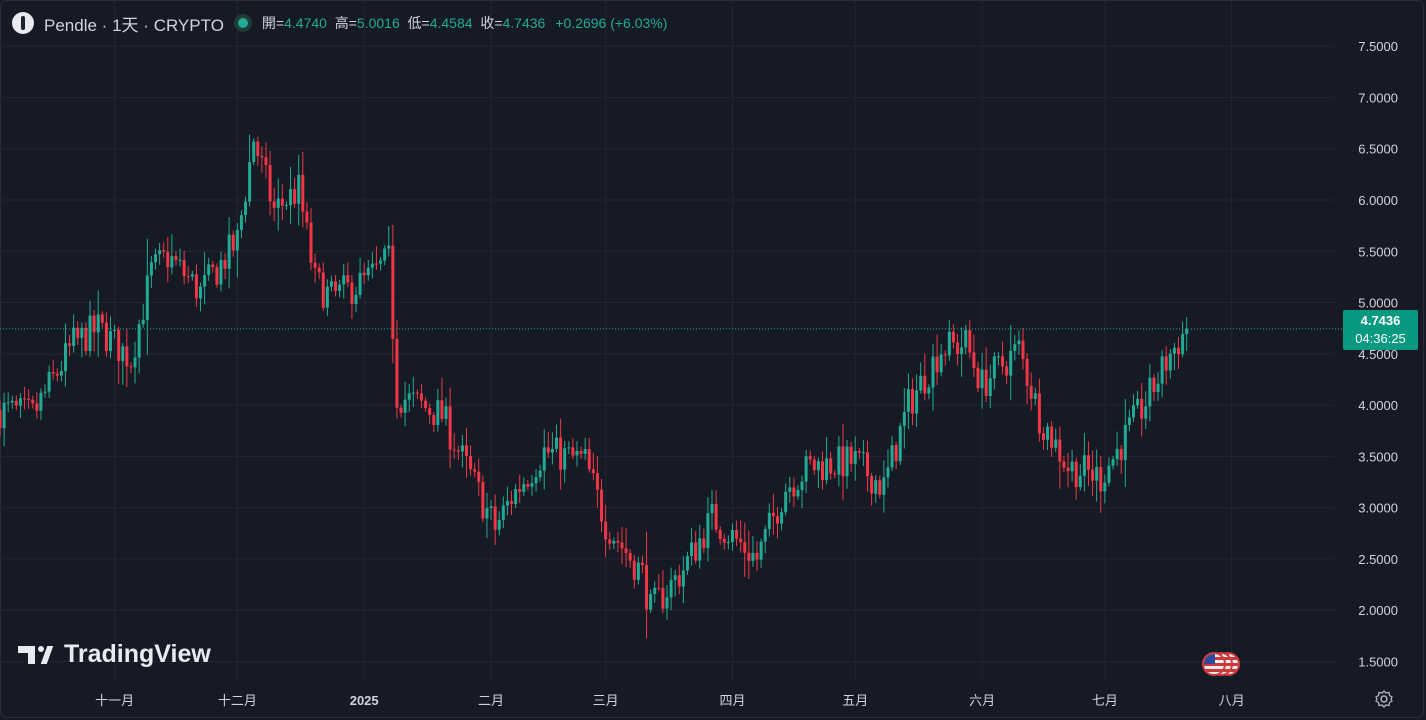 The image size is (1426, 720). What do you see at coordinates (37, 655) in the screenshot?
I see `tradingview-logo-icon` at bounding box center [37, 655].